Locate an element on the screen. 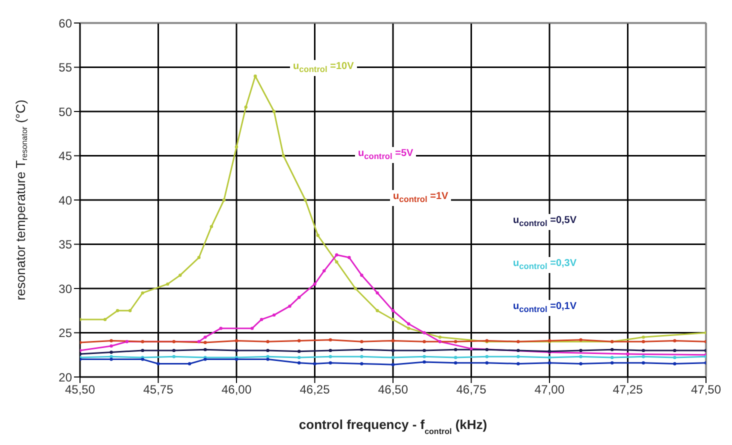 The height and width of the screenshot is (445, 732). x-tick-label: 46,25 is located at coordinates (315, 389).